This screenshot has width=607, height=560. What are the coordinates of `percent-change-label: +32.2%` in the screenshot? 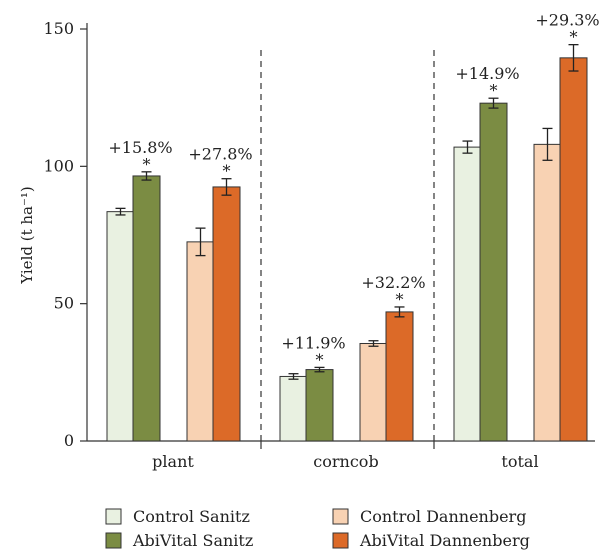 It's located at (393, 282).